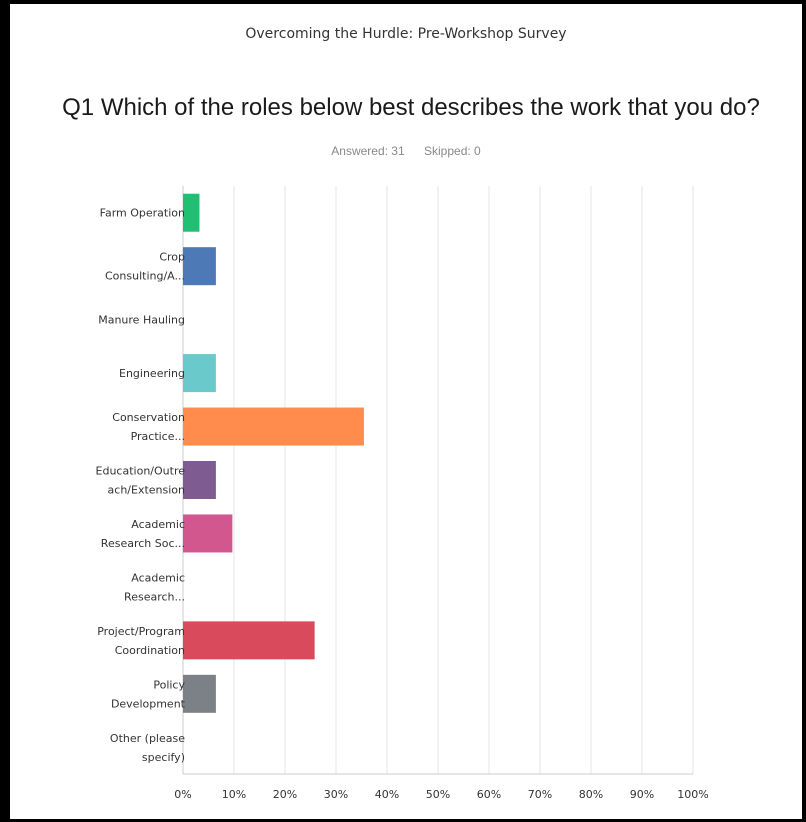 This screenshot has height=822, width=806. What do you see at coordinates (152, 373) in the screenshot?
I see `category-label: Engineering` at bounding box center [152, 373].